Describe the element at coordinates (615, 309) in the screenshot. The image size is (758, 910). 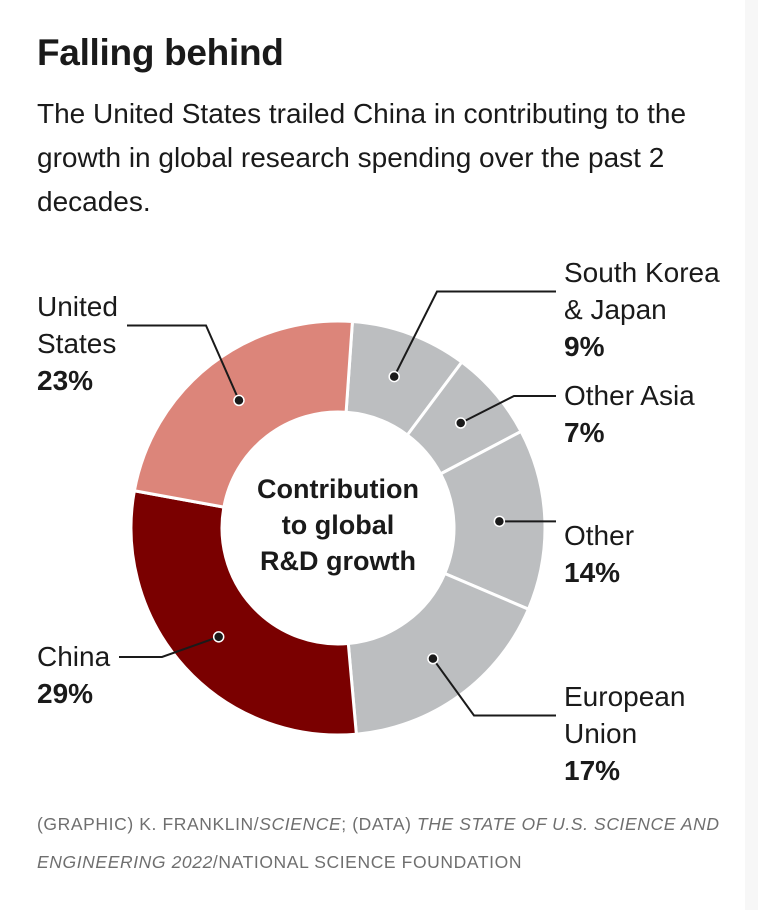
I see `slice-label-line: & Japan` at that location.